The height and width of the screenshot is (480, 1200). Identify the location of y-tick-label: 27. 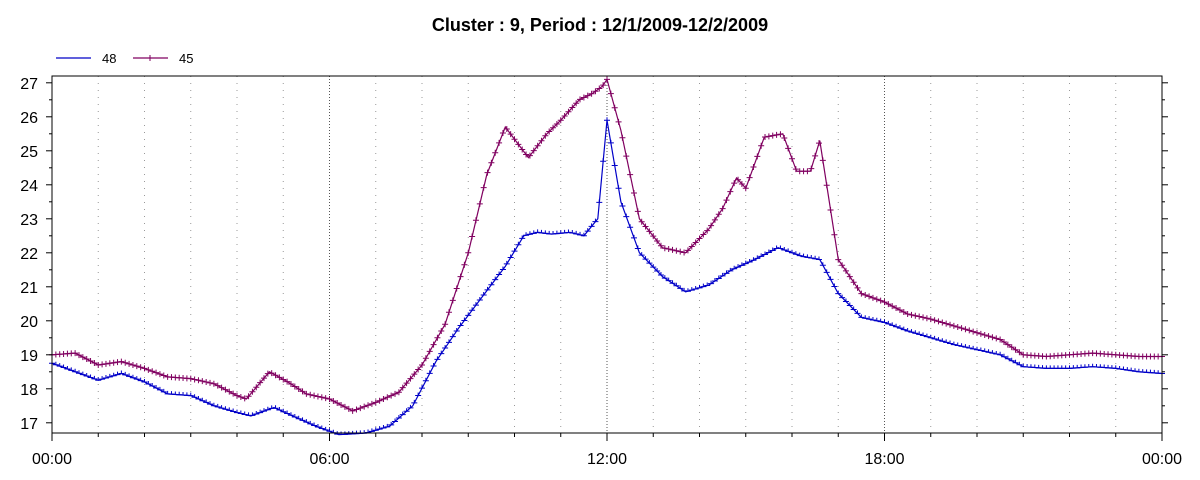
(29, 84).